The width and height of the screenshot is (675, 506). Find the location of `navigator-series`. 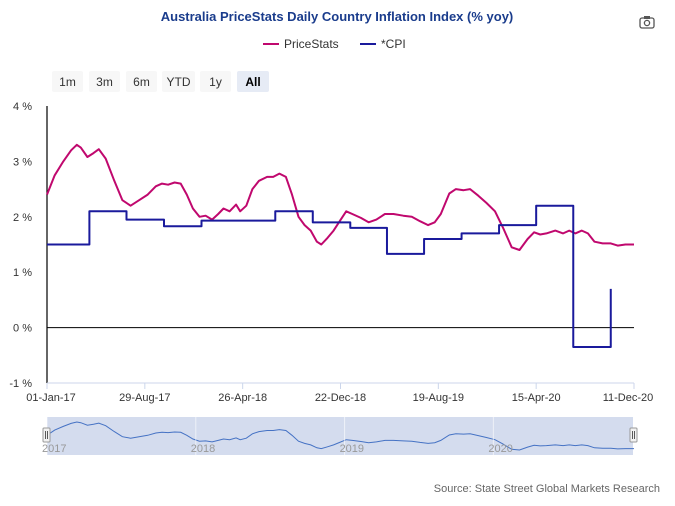

navigator-series is located at coordinates (340, 436).